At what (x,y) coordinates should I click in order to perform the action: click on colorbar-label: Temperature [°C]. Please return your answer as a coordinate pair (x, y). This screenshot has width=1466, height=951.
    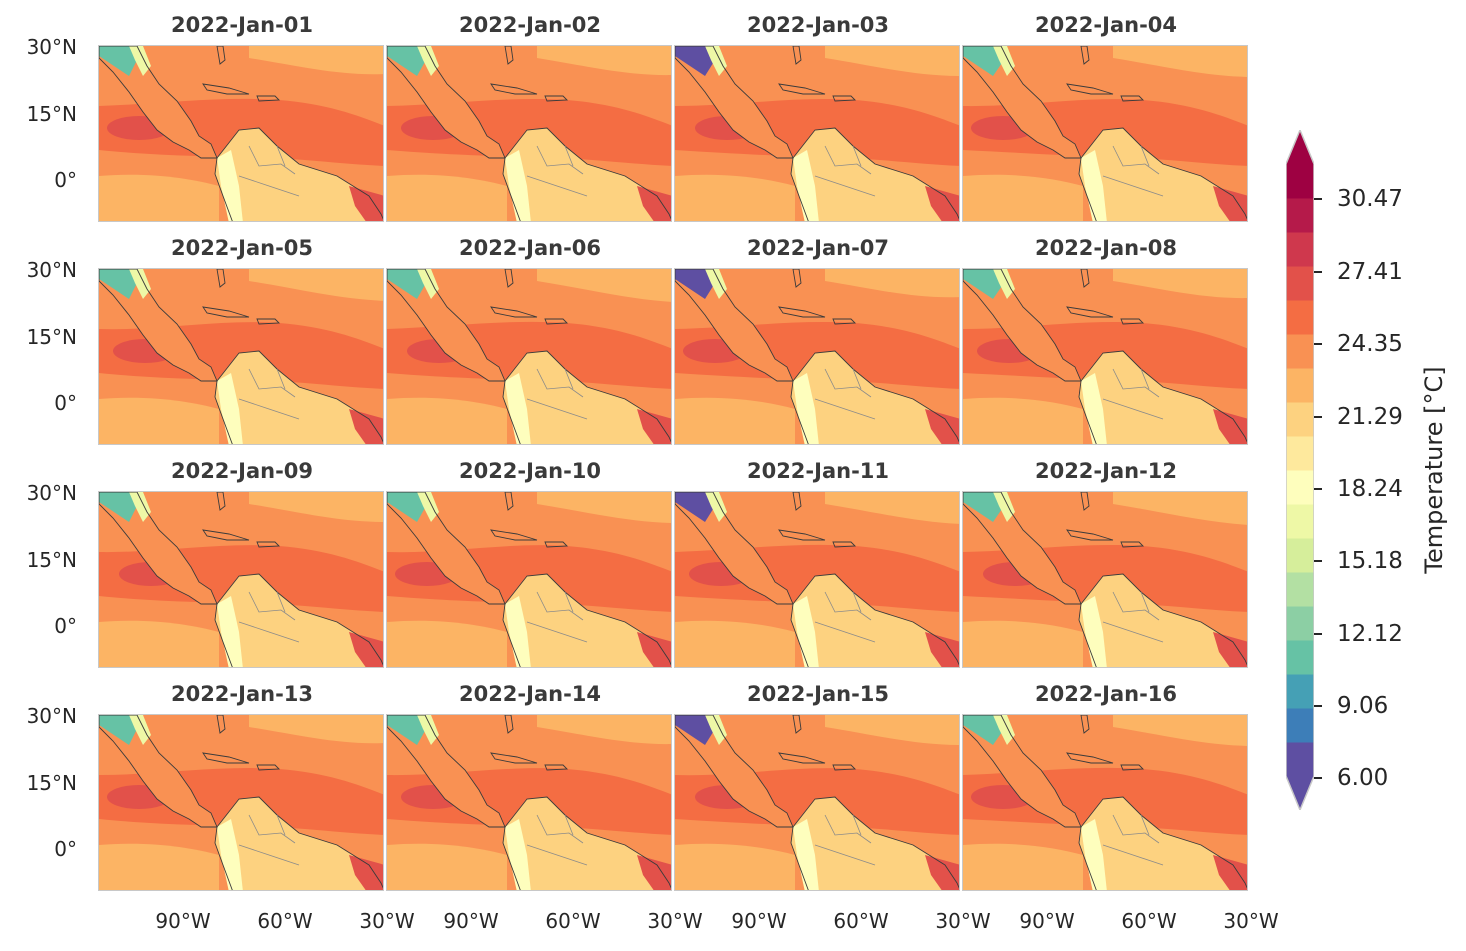
    Looking at the image, I should click on (1434, 470).